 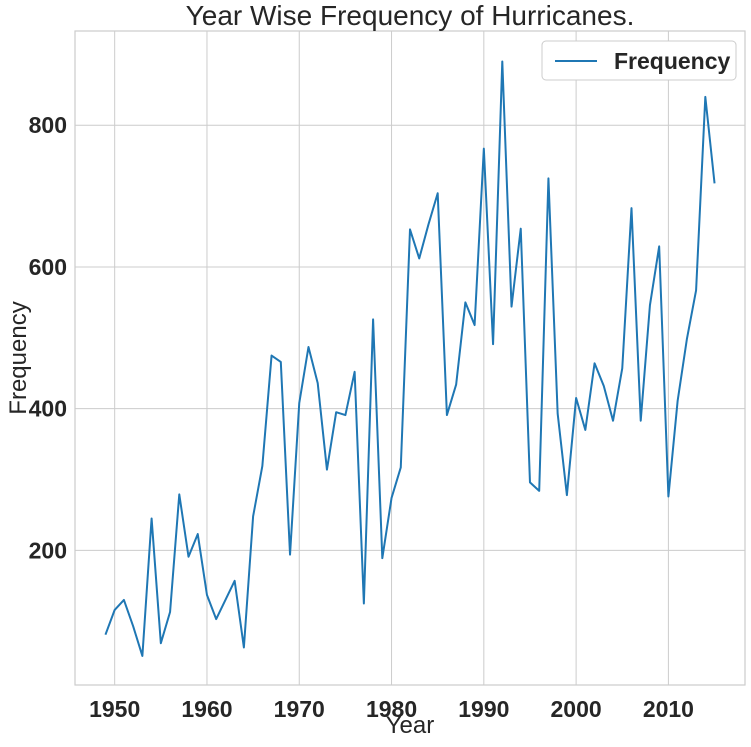 What do you see at coordinates (576, 709) in the screenshot?
I see `x-tick-label-2000: 2000` at bounding box center [576, 709].